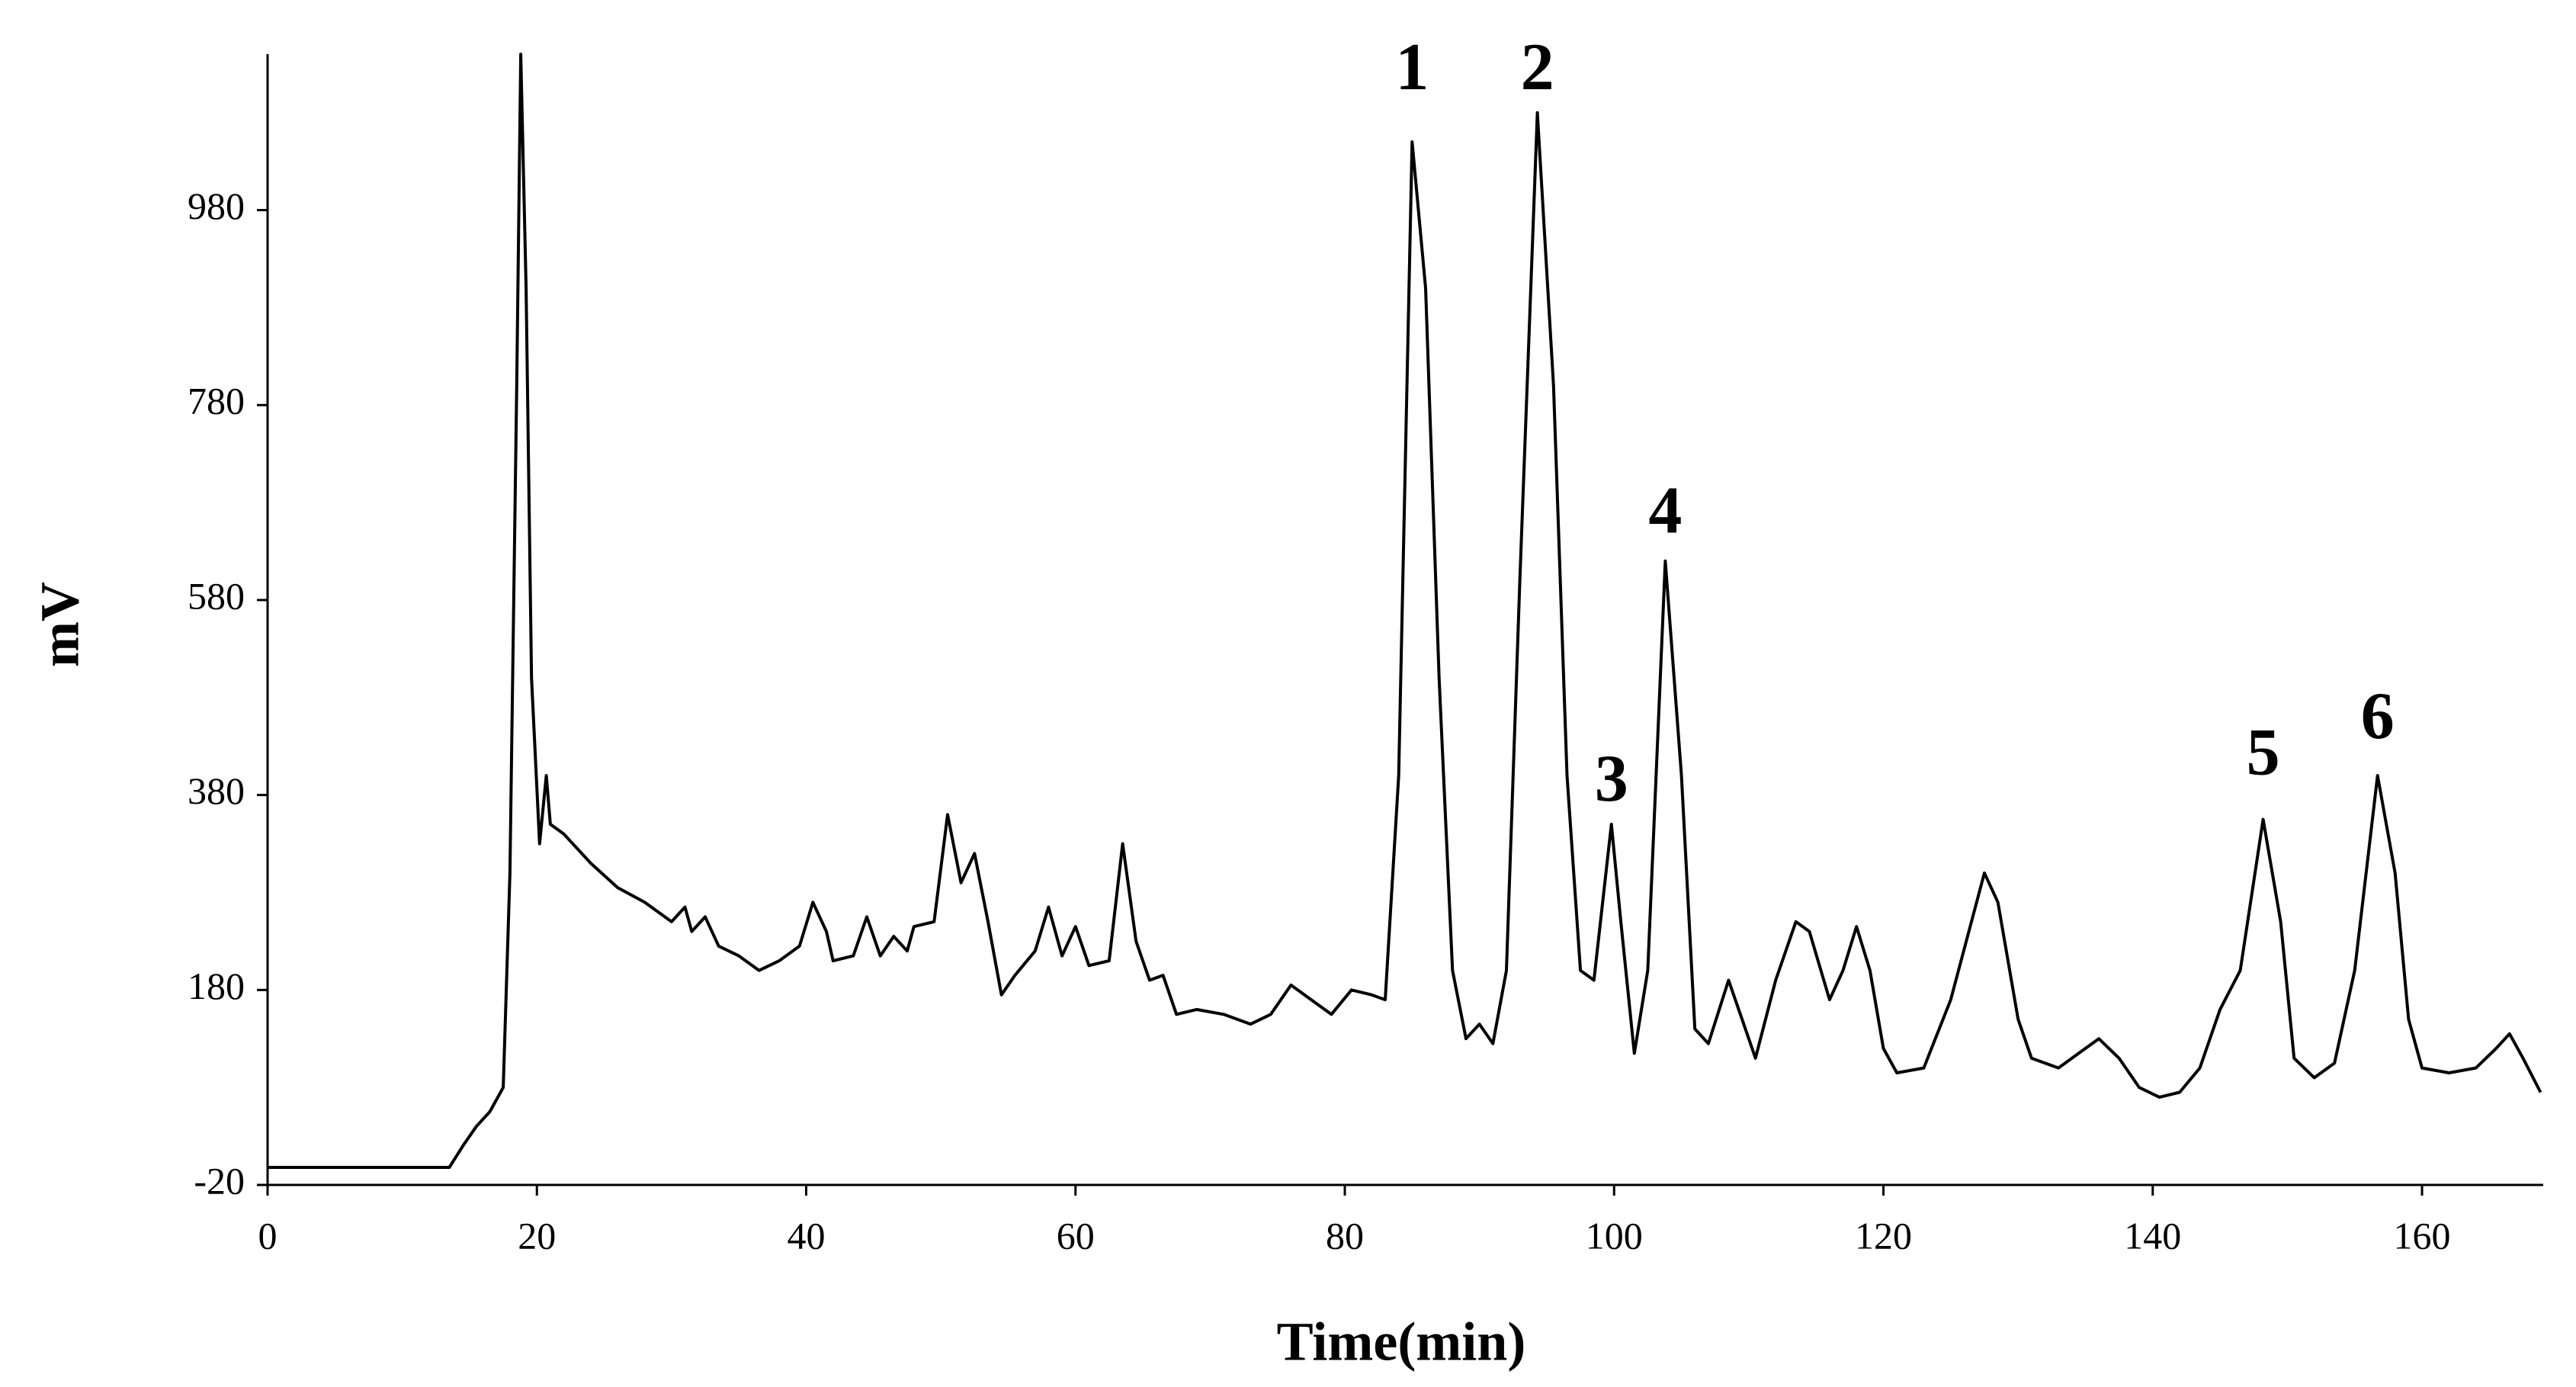 The height and width of the screenshot is (1387, 2576). What do you see at coordinates (216, 986) in the screenshot?
I see `y-tick-label: 180` at bounding box center [216, 986].